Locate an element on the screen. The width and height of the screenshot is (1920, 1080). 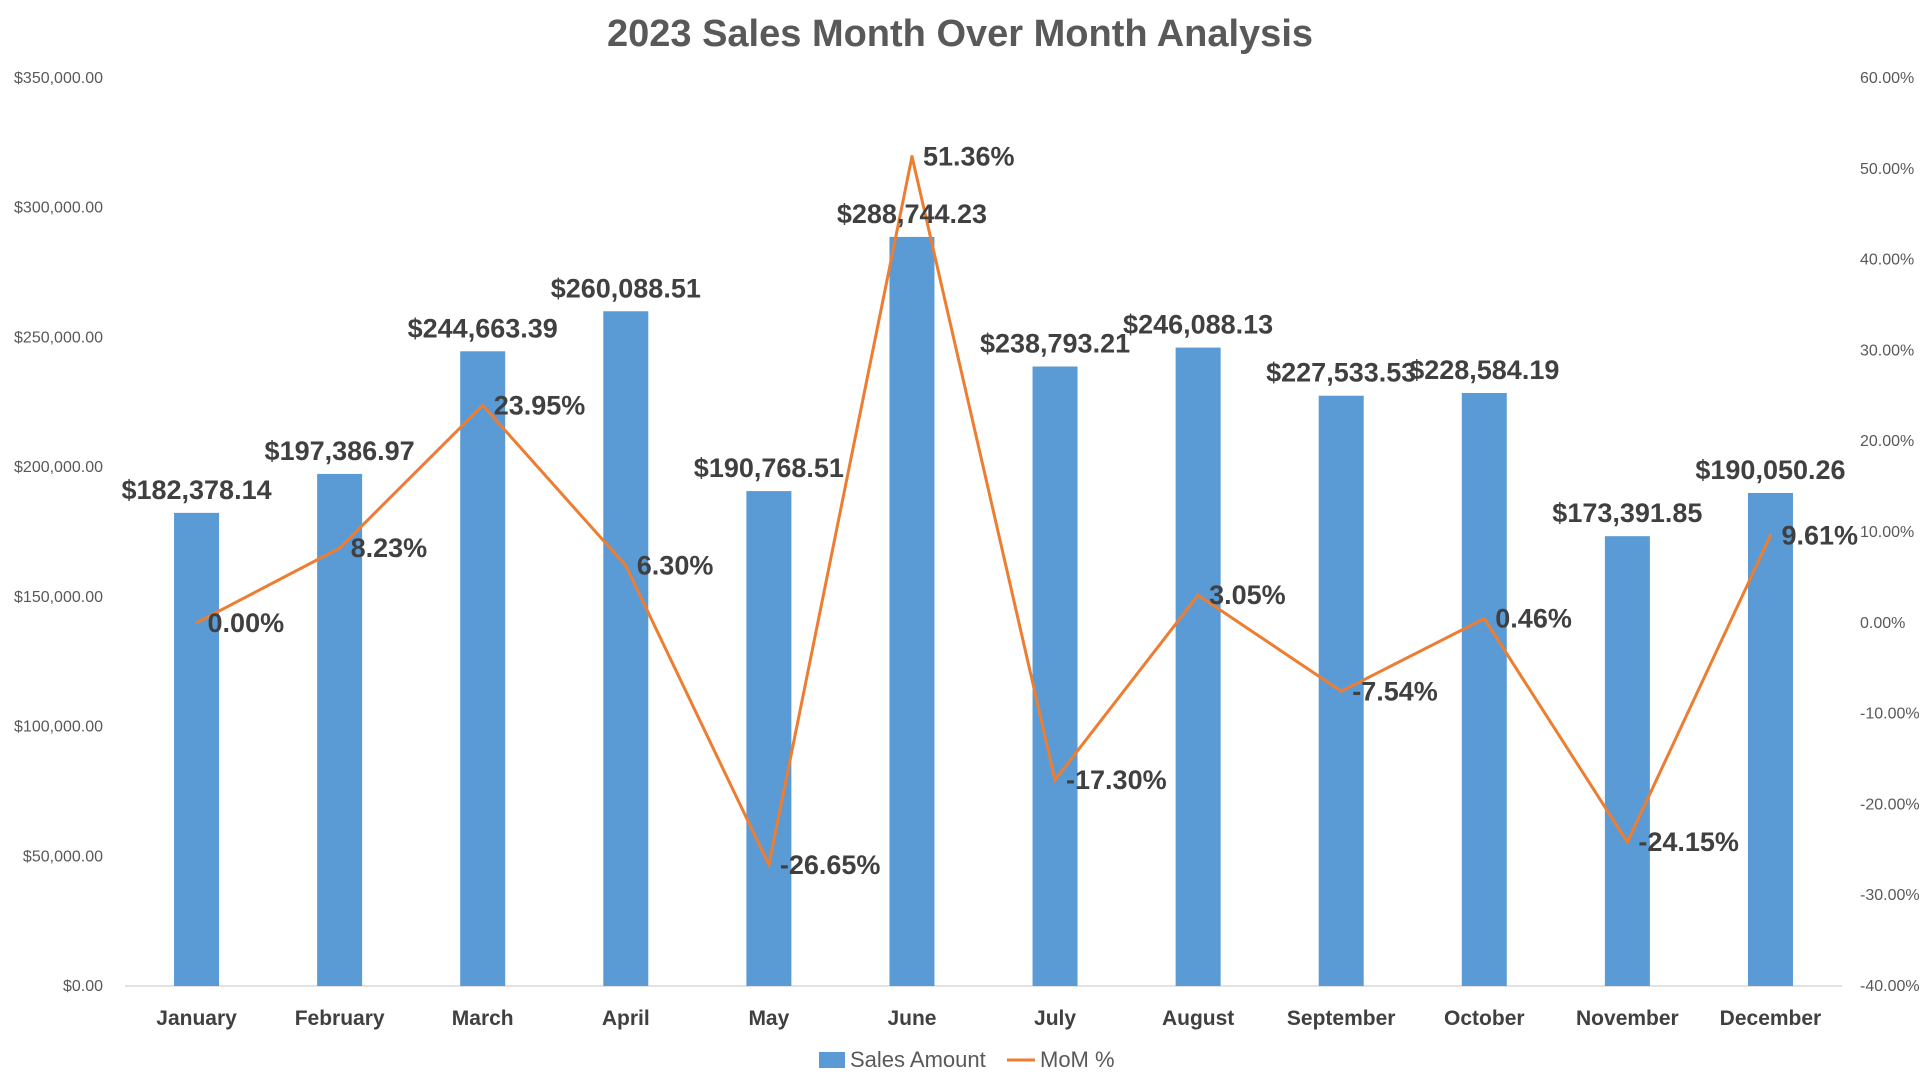
y-right-tick-label: -10.00% is located at coordinates (1890, 714).